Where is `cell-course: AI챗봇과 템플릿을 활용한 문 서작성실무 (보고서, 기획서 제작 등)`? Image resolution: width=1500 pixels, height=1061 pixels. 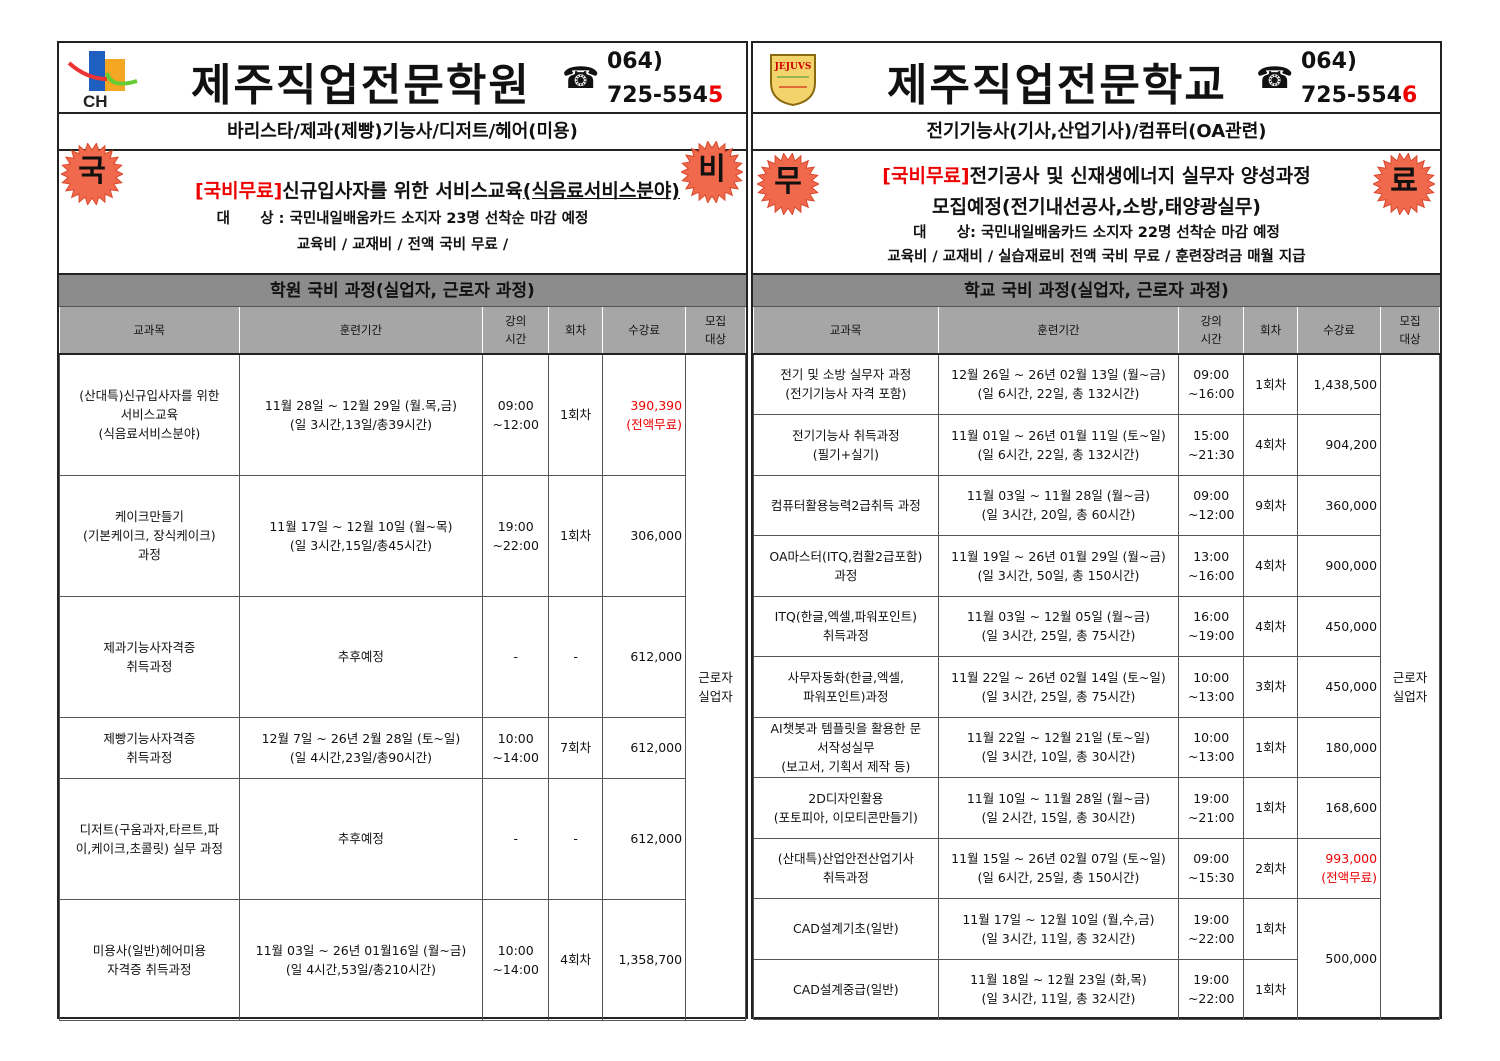
cell-course: AI챗봇과 템플릿을 활용한 문 서작성실무 (보고서, 기획서 제작 등) is located at coordinates (846, 747).